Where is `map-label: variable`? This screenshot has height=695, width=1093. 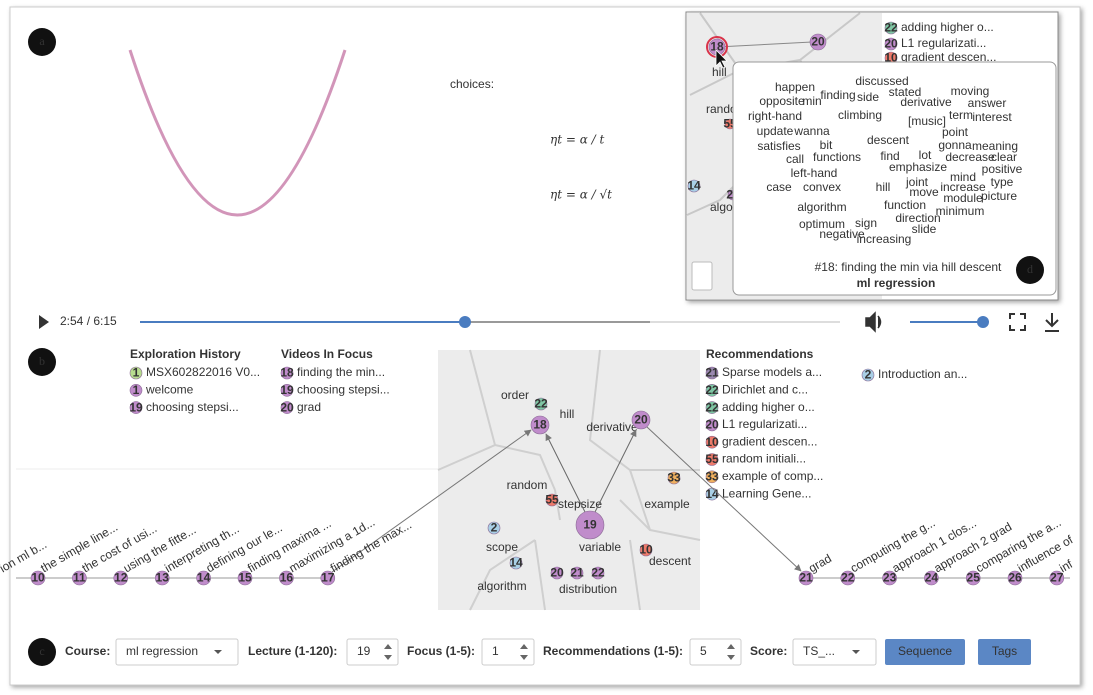
map-label: variable is located at coordinates (600, 547).